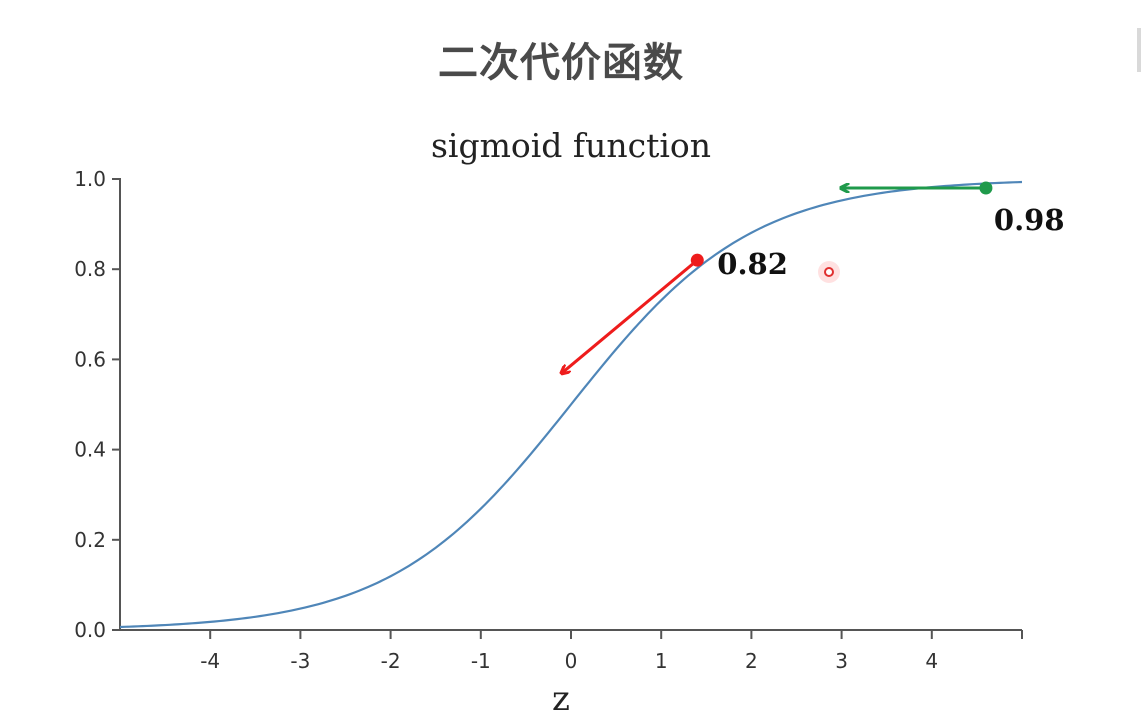  I want to click on x-tick-label: -1, so click(481, 661).